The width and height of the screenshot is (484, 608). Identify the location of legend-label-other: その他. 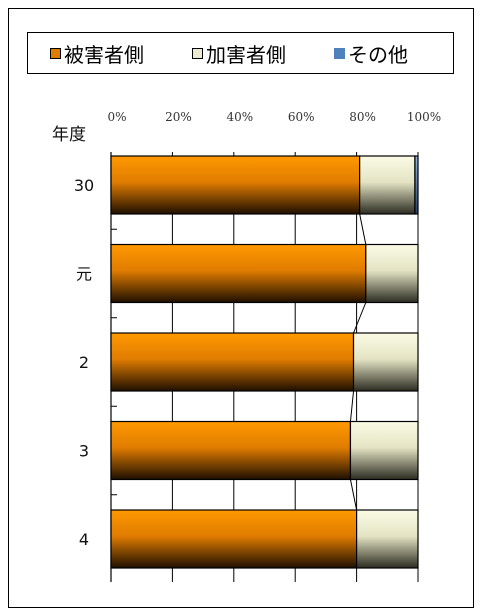
(378, 54).